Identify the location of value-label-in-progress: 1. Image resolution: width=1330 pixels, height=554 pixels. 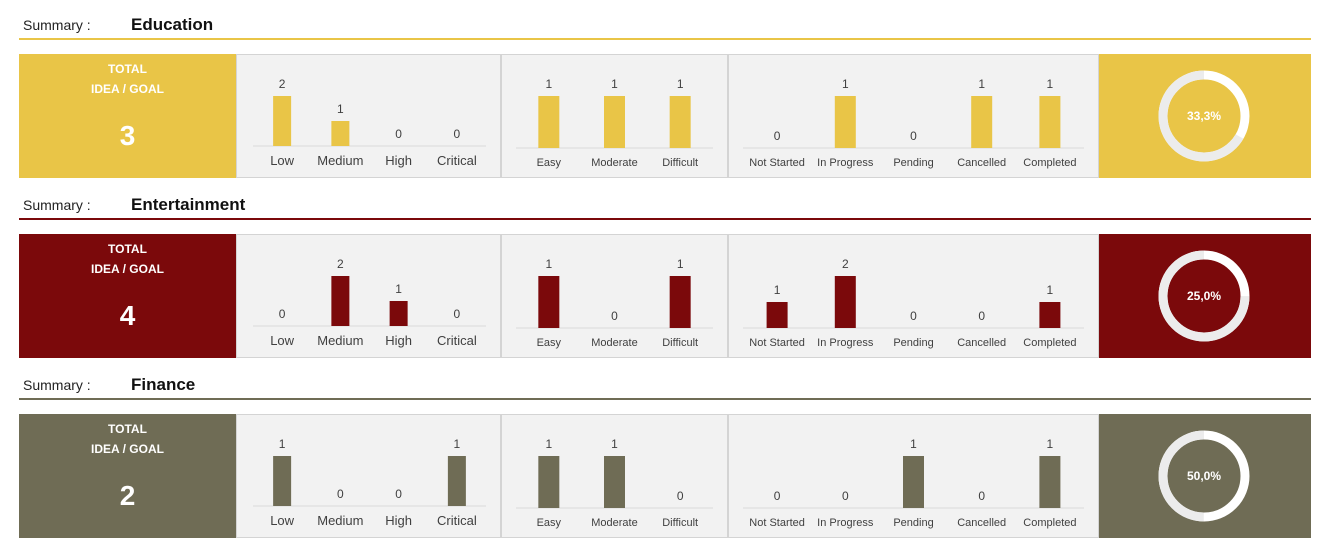
(845, 84).